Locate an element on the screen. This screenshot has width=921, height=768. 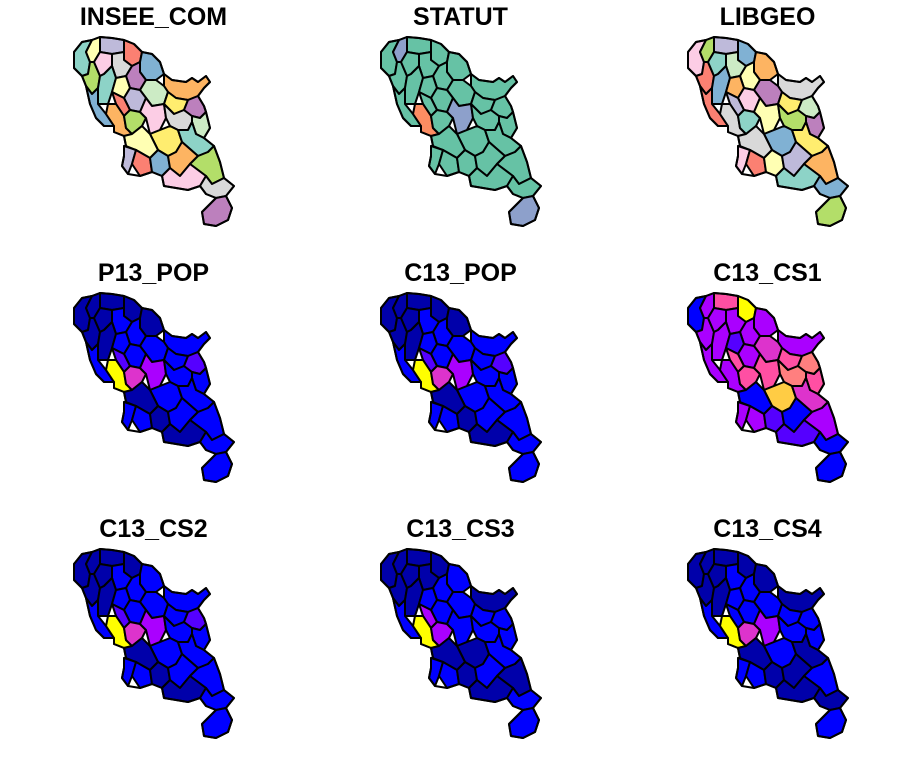
panel-title: STATUT is located at coordinates (460, 17).